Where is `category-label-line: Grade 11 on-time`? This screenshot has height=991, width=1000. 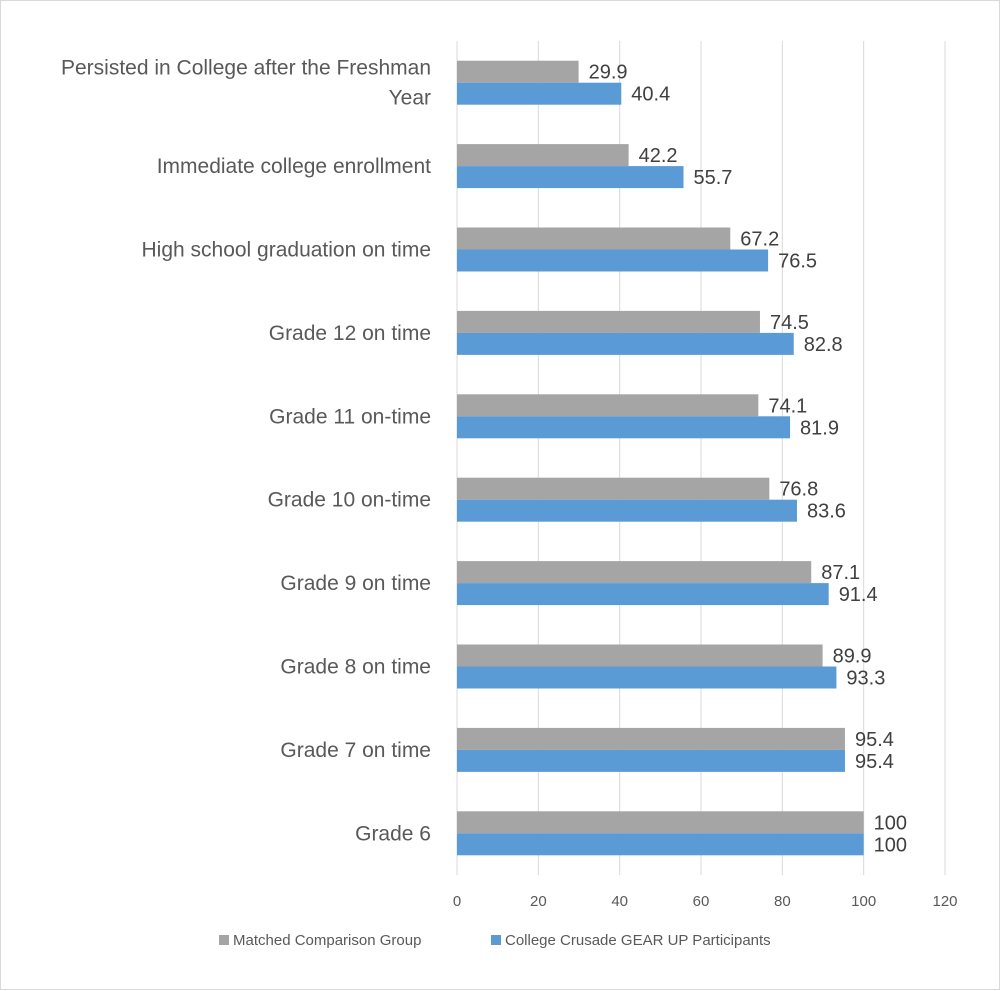 category-label-line: Grade 11 on-time is located at coordinates (350, 416).